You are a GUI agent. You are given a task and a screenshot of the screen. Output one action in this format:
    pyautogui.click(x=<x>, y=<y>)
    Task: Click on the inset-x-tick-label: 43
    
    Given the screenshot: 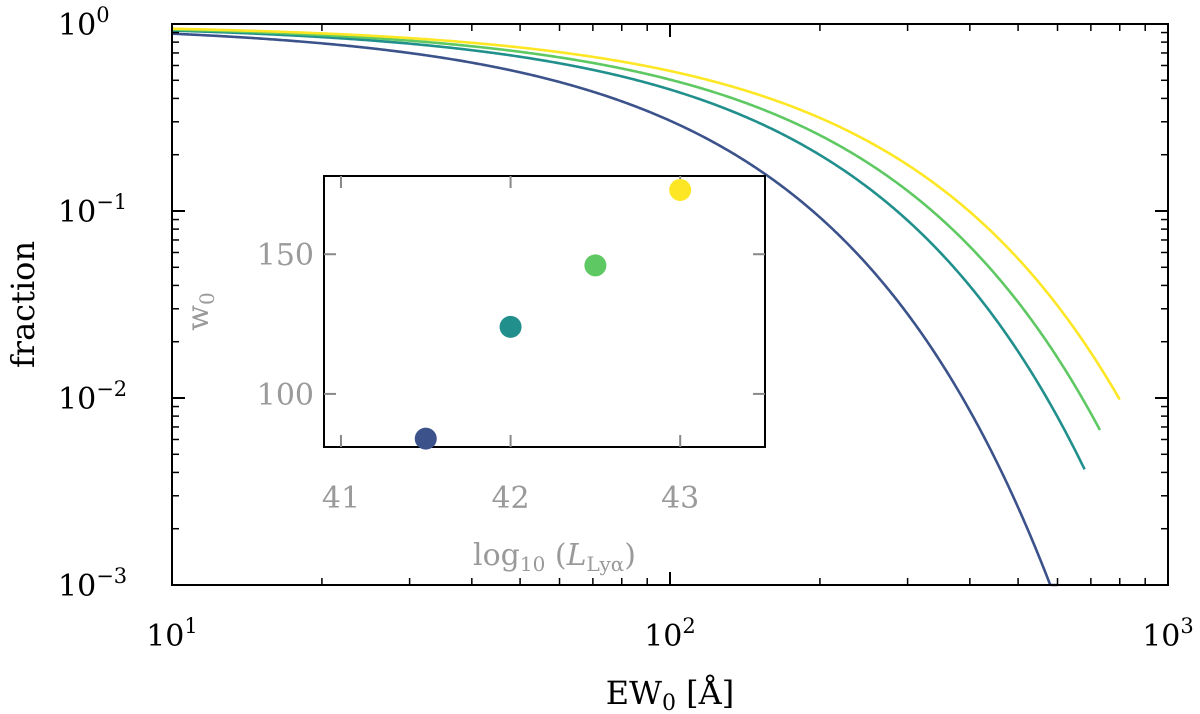 What is the action you would take?
    pyautogui.click(x=680, y=498)
    